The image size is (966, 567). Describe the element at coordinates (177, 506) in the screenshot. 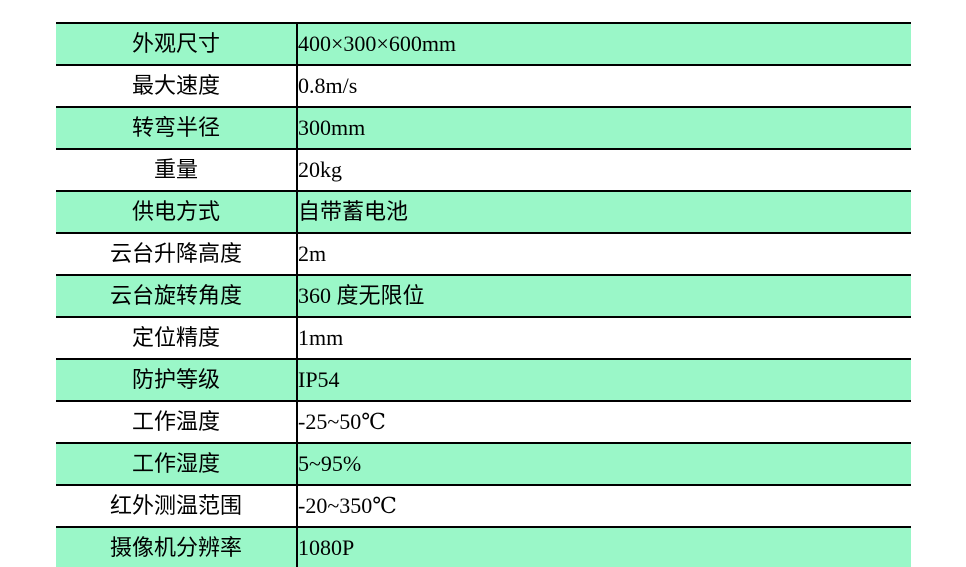

I see `spec-label: 红外测温范围` at that location.